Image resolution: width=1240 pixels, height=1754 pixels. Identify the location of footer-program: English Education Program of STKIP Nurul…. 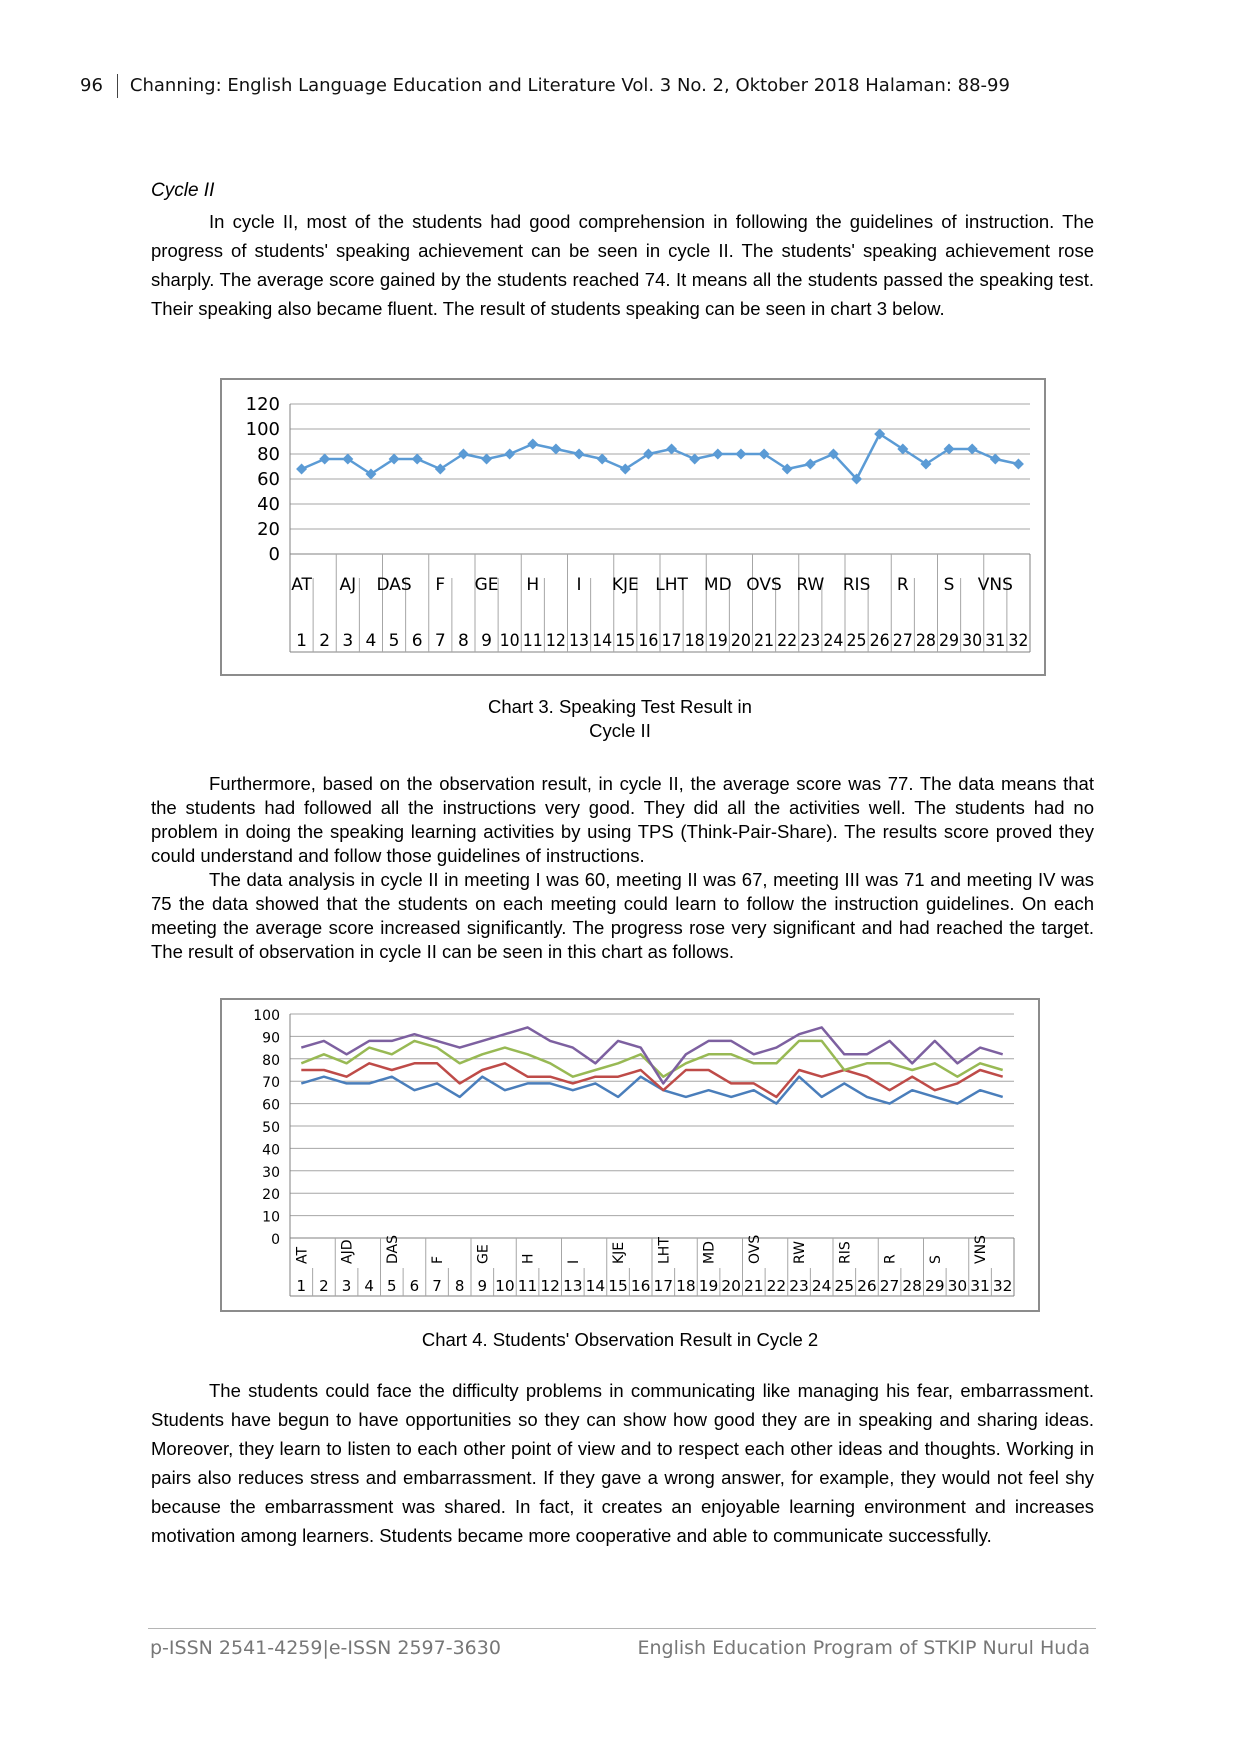
(863, 1648).